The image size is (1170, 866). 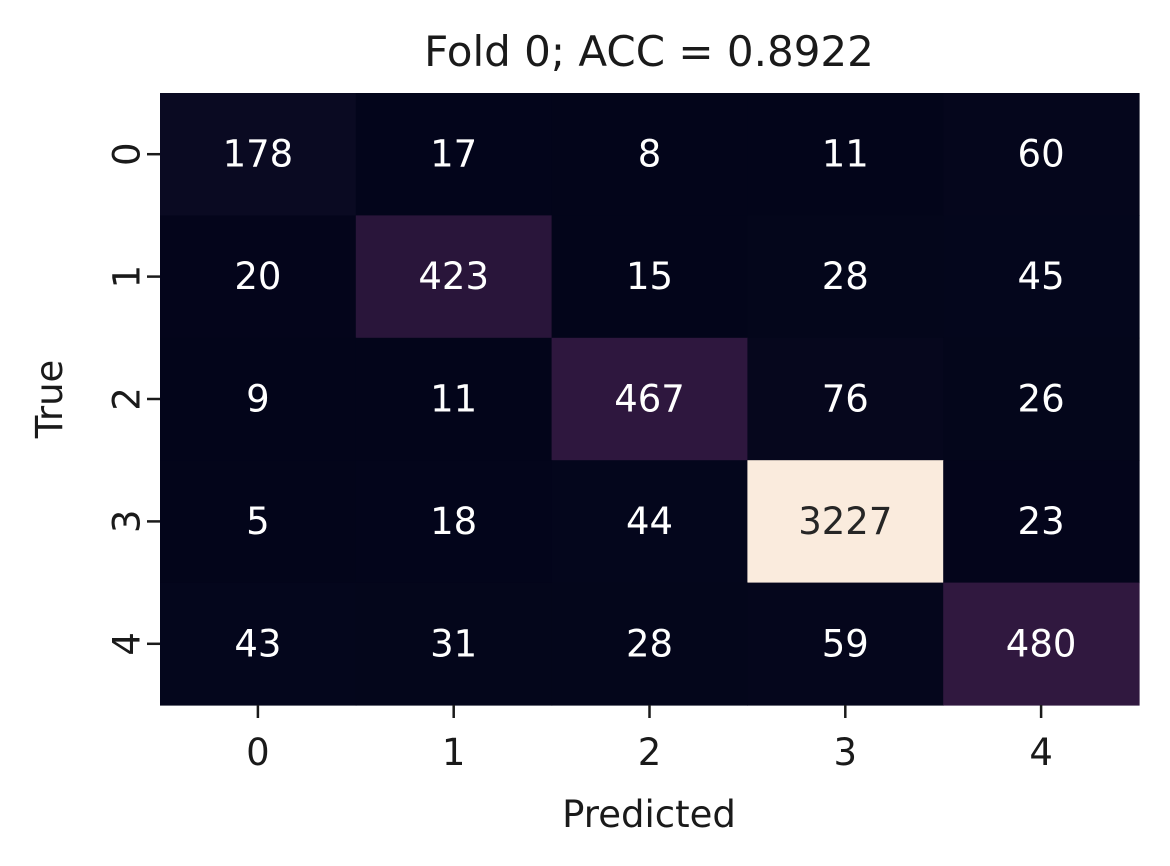 I want to click on heatmap-cell-value: 467, so click(x=649, y=399).